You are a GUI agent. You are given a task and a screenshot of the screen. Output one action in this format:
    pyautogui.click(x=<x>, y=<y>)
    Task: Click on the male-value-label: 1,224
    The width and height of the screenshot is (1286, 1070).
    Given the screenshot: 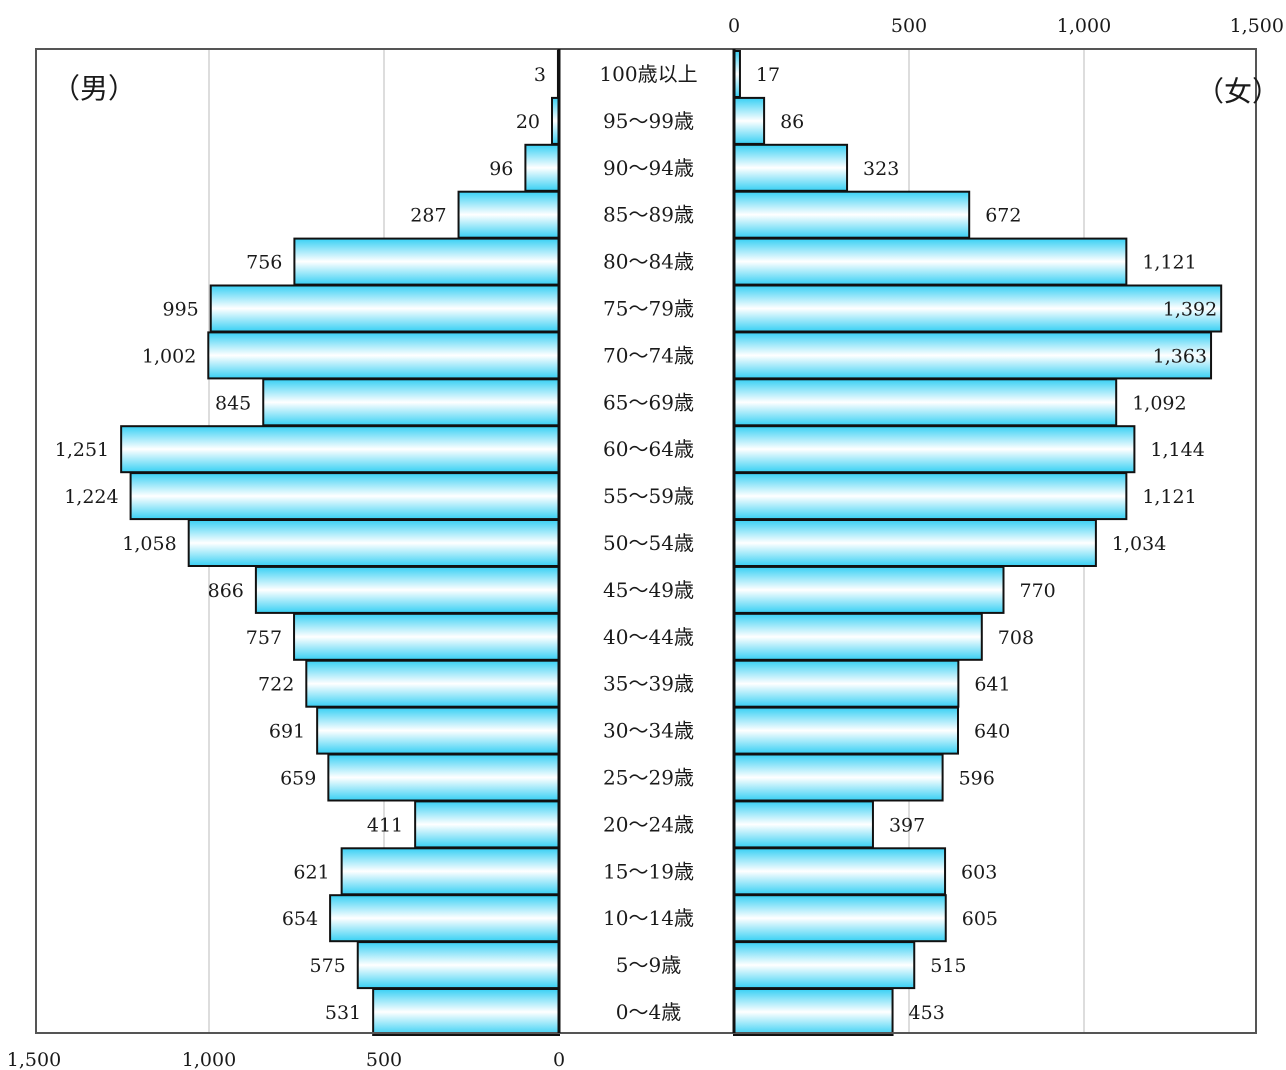 What is the action you would take?
    pyautogui.click(x=91, y=497)
    